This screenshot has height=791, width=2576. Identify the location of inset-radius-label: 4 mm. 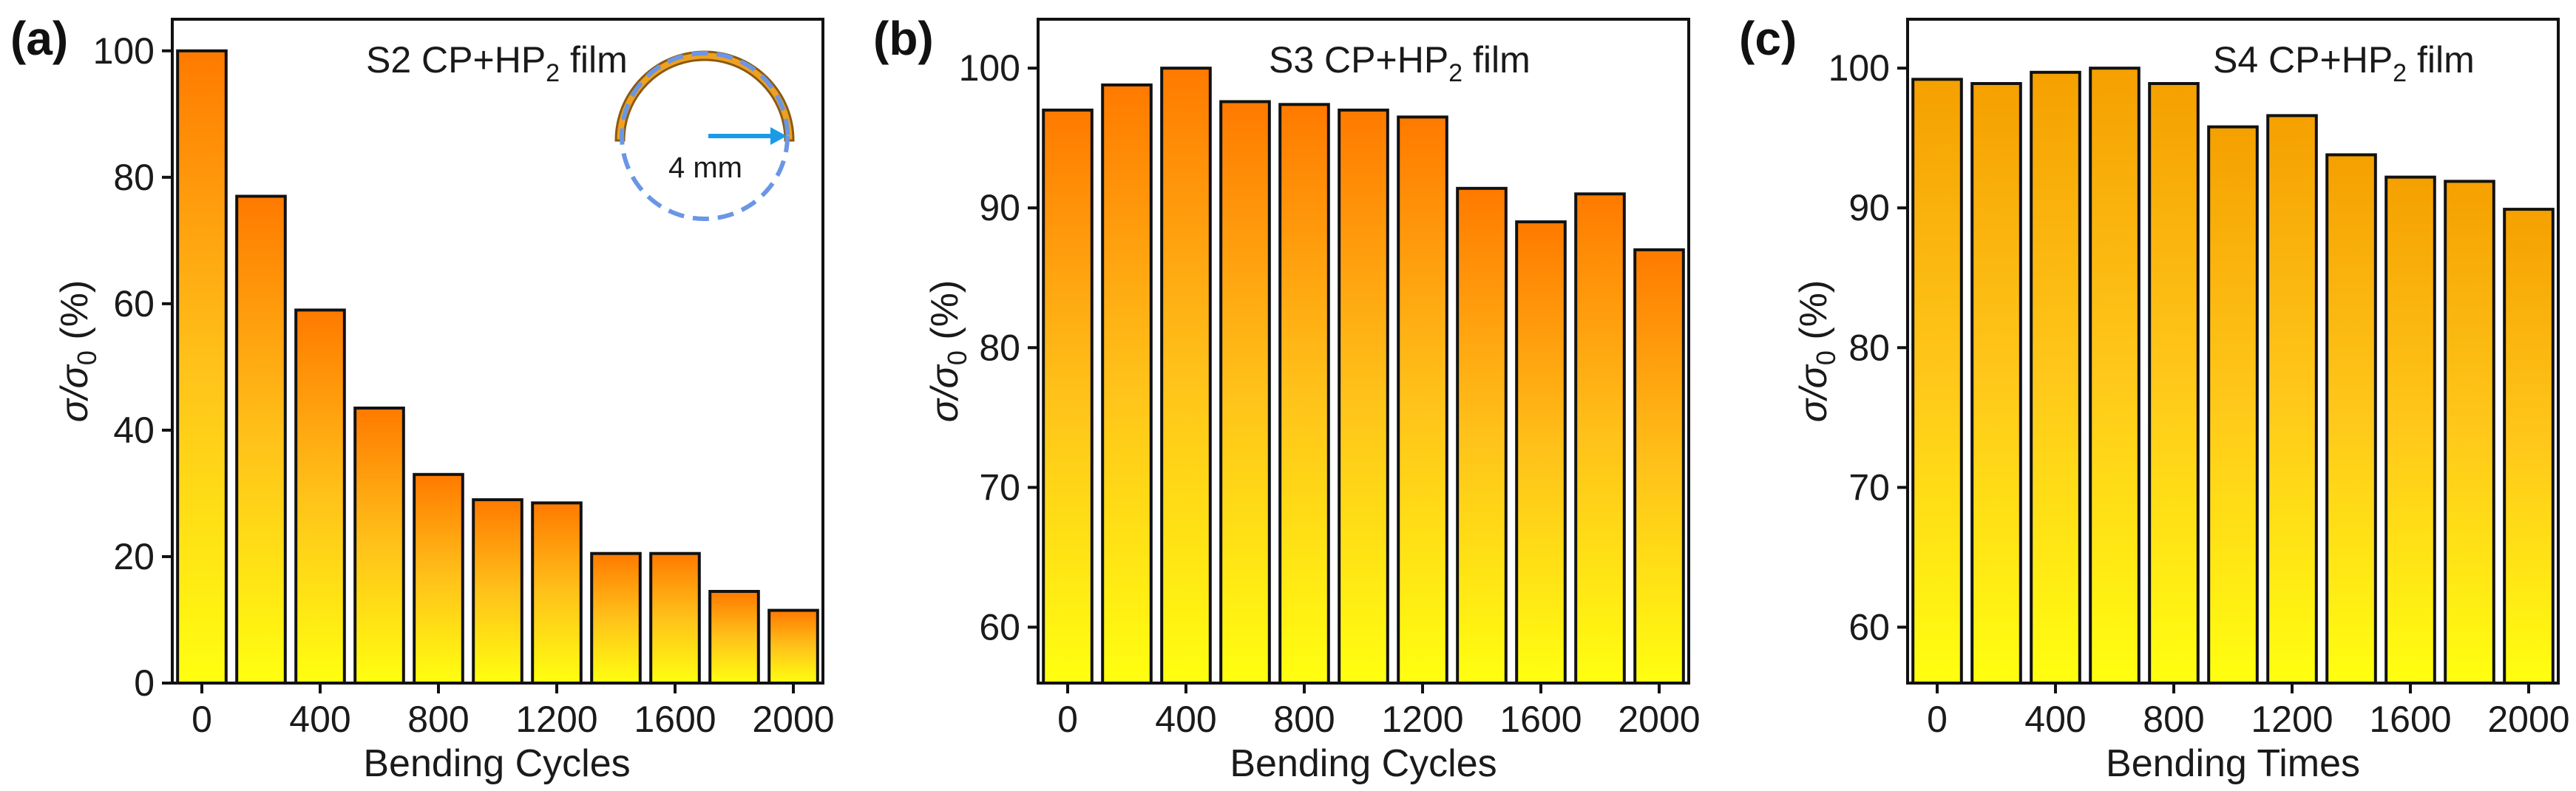
(705, 168).